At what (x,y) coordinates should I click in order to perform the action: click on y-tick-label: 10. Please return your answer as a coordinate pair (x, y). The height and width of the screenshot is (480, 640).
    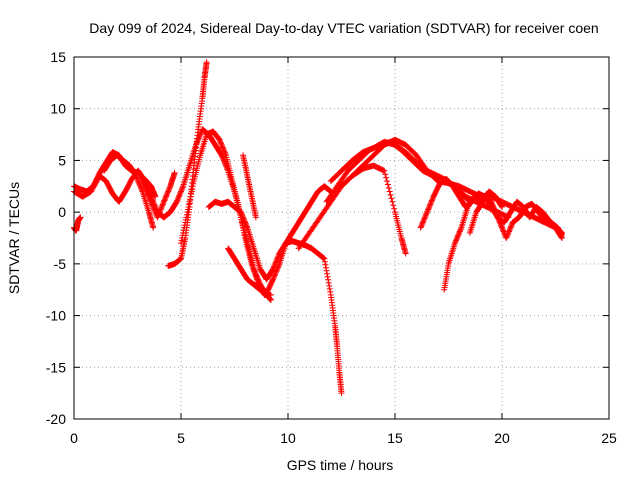
    Looking at the image, I should click on (58, 109).